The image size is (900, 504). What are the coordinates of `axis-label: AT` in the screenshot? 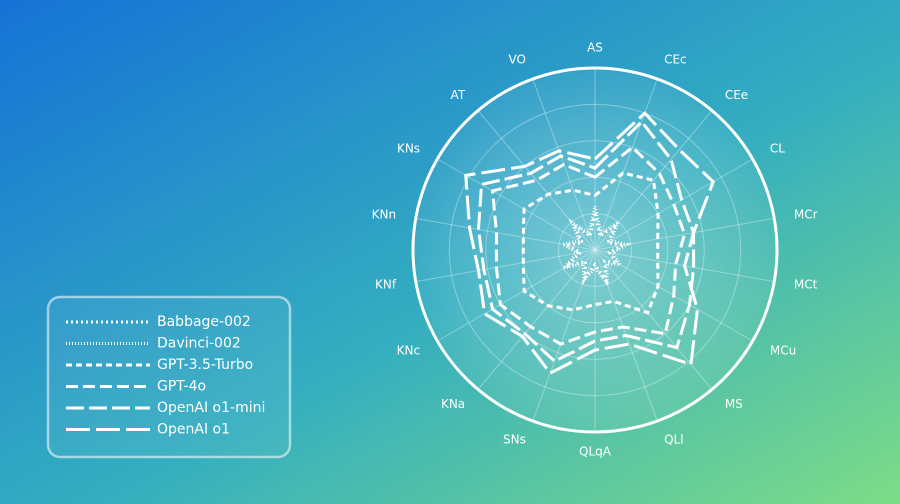 It's located at (458, 95).